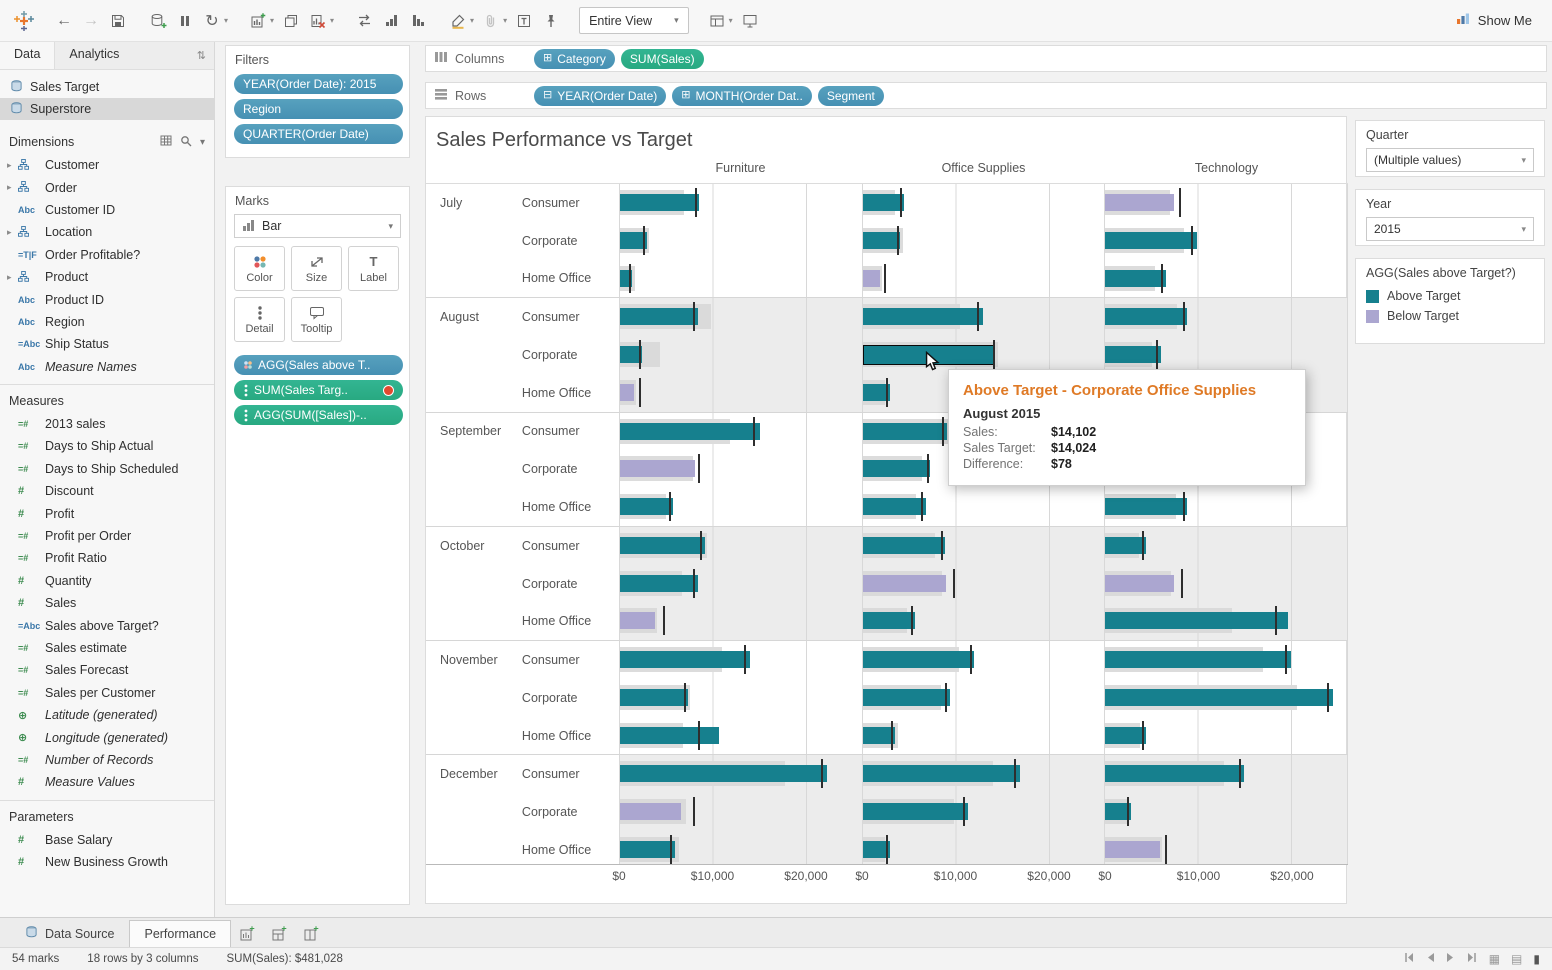 This screenshot has height=970, width=1552. Describe the element at coordinates (107, 648) in the screenshot. I see `measure-sales-estimate: =# Sales estimate` at that location.